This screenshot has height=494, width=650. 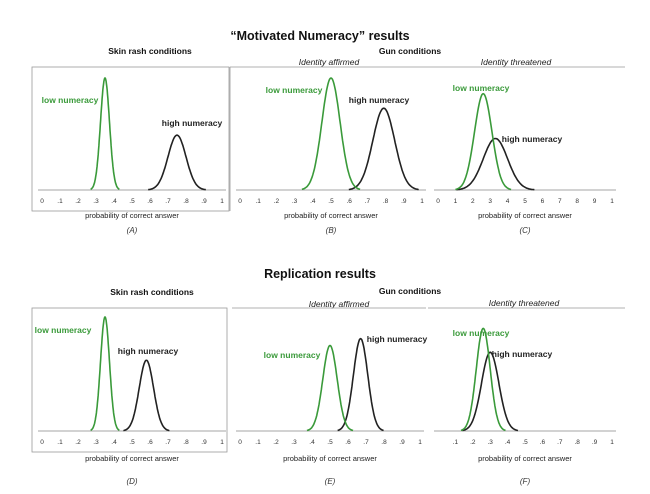 I want to click on bottom-title: Replication results, so click(x=320, y=274).